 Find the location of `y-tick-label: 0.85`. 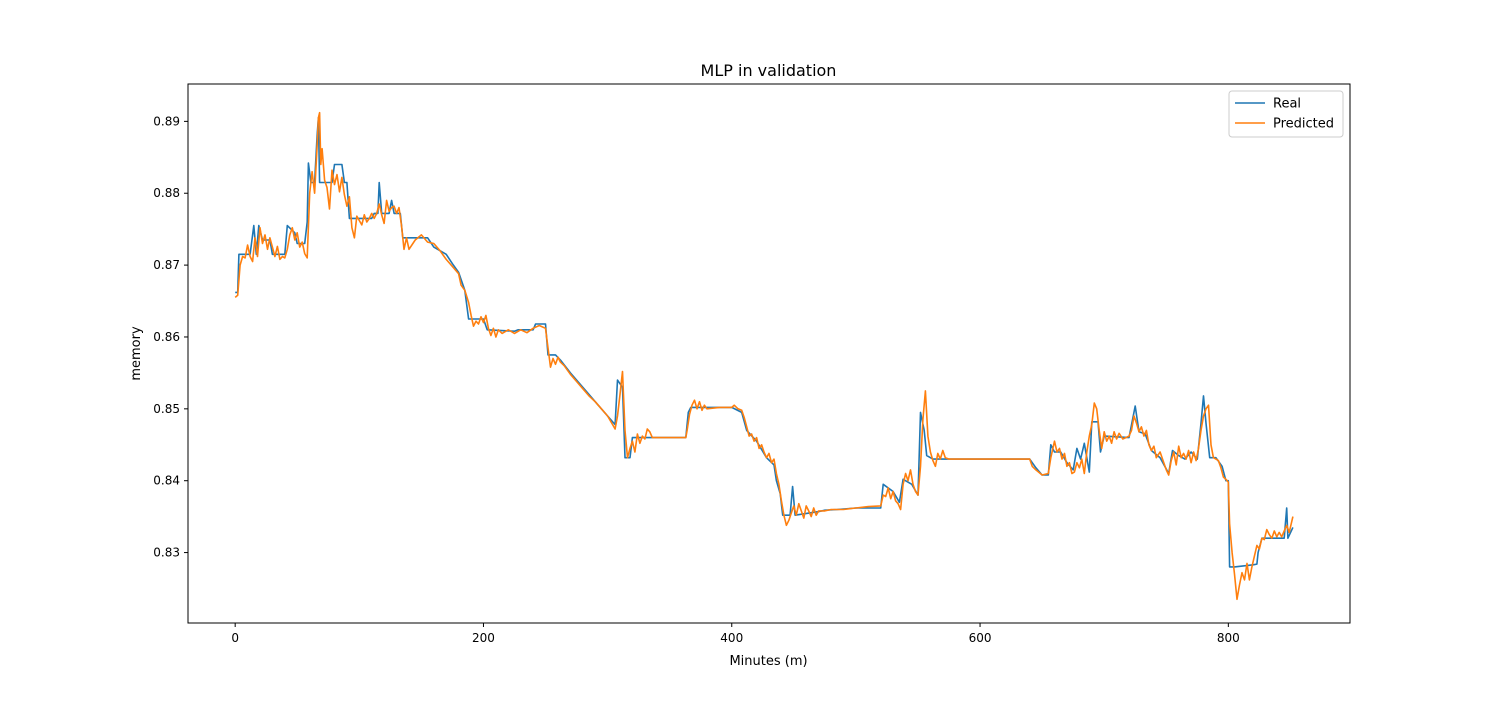

y-tick-label: 0.85 is located at coordinates (166, 409).